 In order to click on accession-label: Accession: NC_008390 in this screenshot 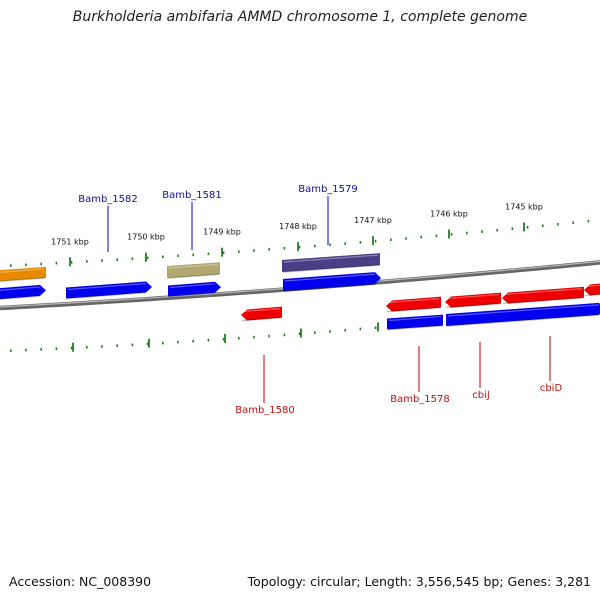, I will do `click(80, 581)`.